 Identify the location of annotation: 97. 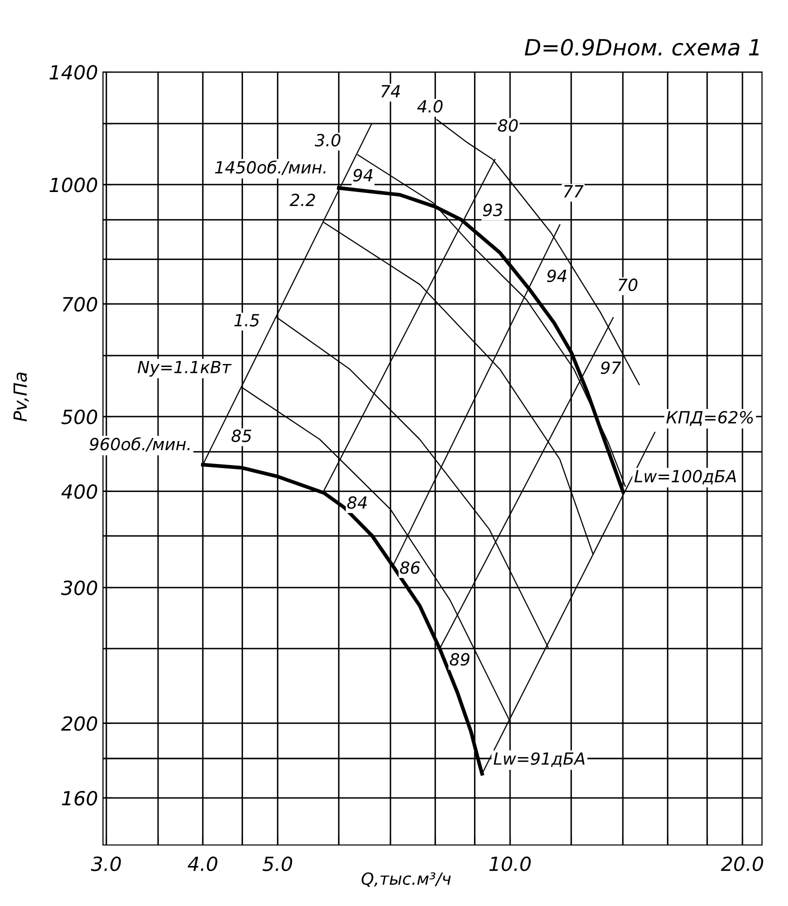
(611, 367).